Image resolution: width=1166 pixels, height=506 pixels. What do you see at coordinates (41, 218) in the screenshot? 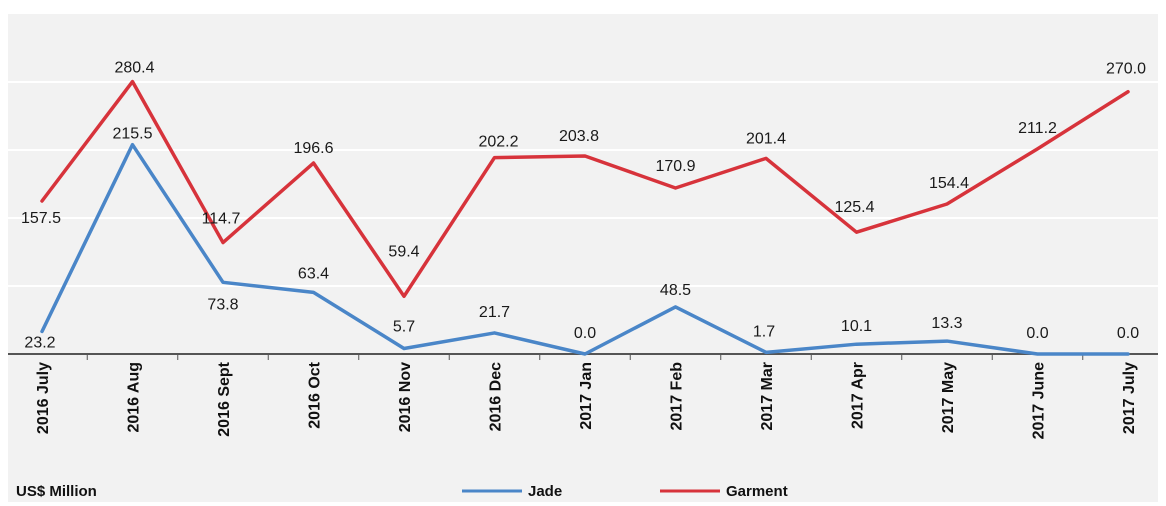
I see `data-label-garment: 157.5` at bounding box center [41, 218].